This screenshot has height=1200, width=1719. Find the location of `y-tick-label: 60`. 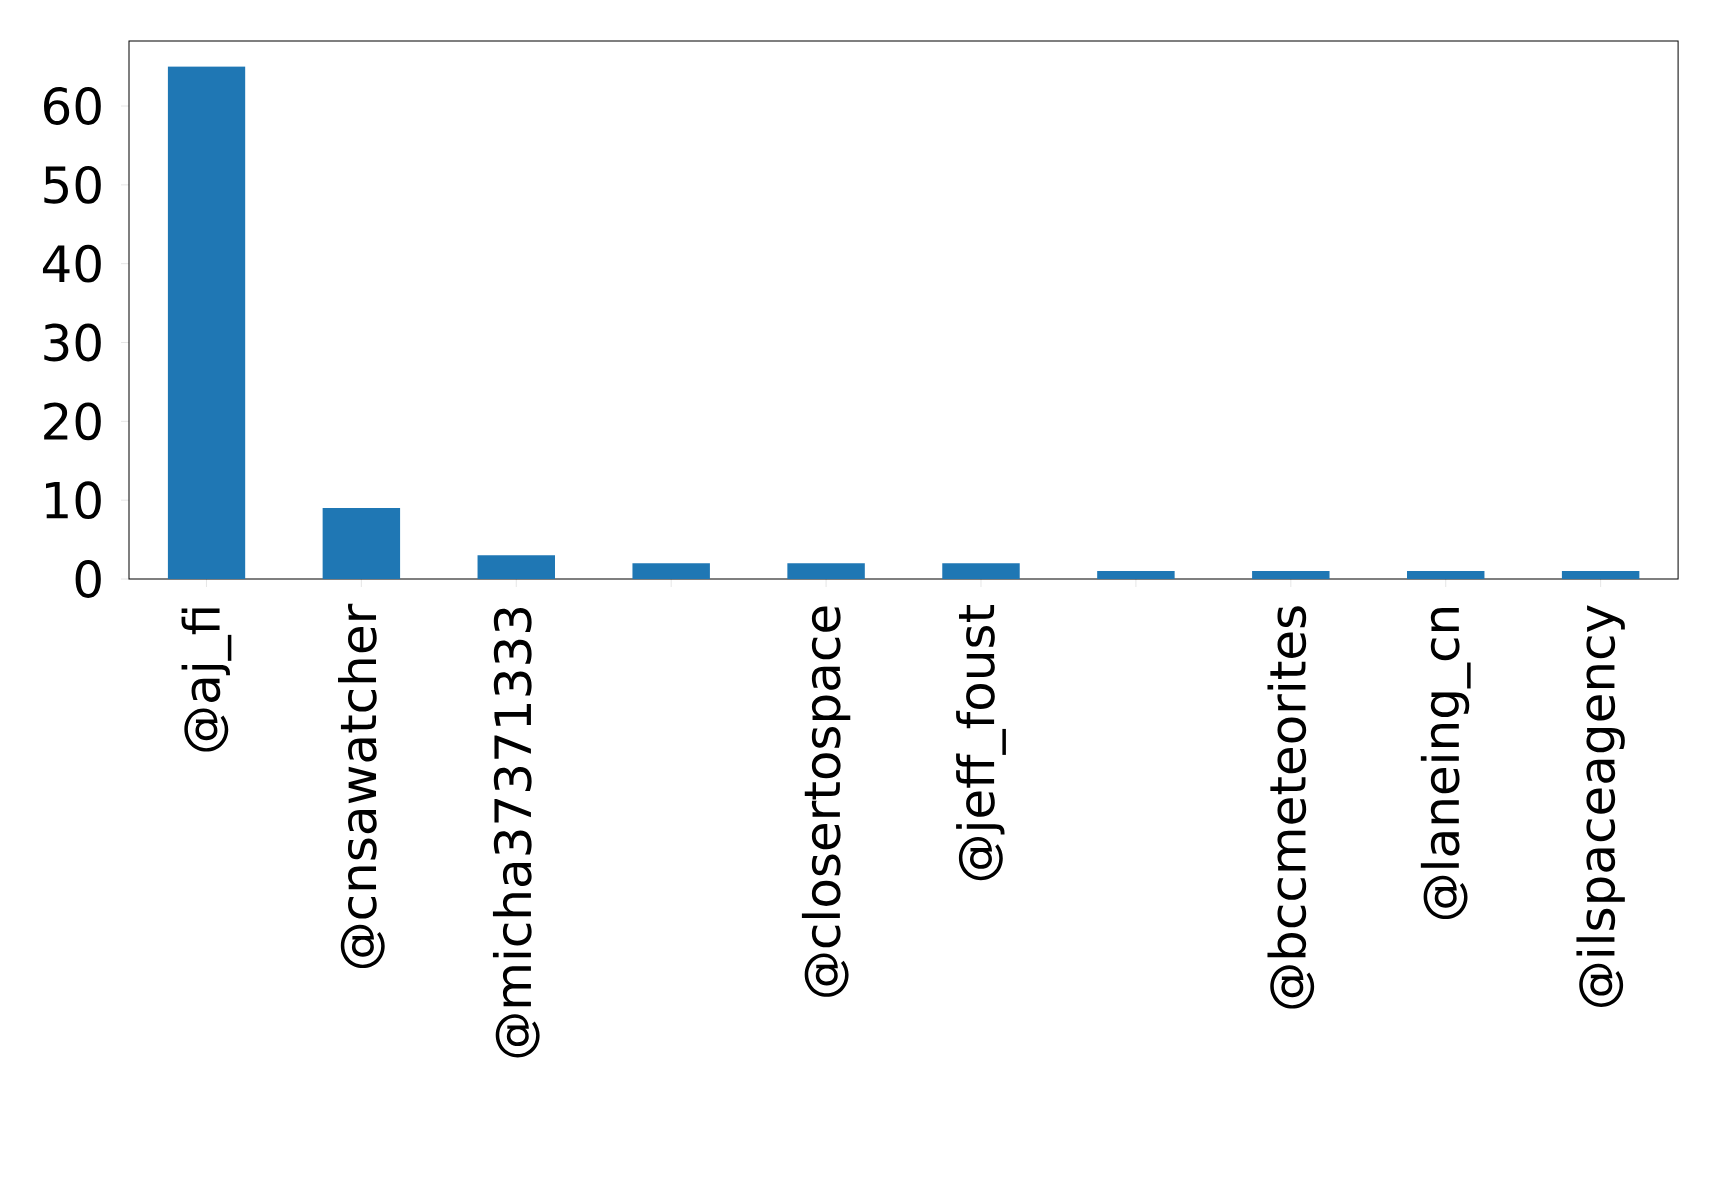

y-tick-label: 60 is located at coordinates (72, 106).